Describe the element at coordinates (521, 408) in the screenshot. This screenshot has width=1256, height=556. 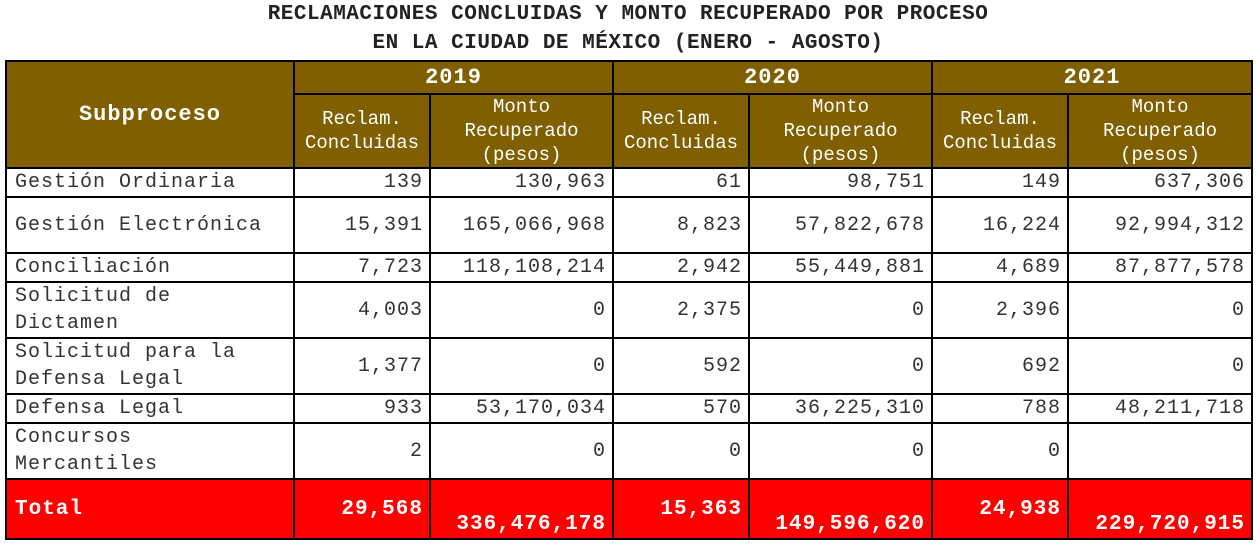
I see `cell-value: 53,170,034` at that location.